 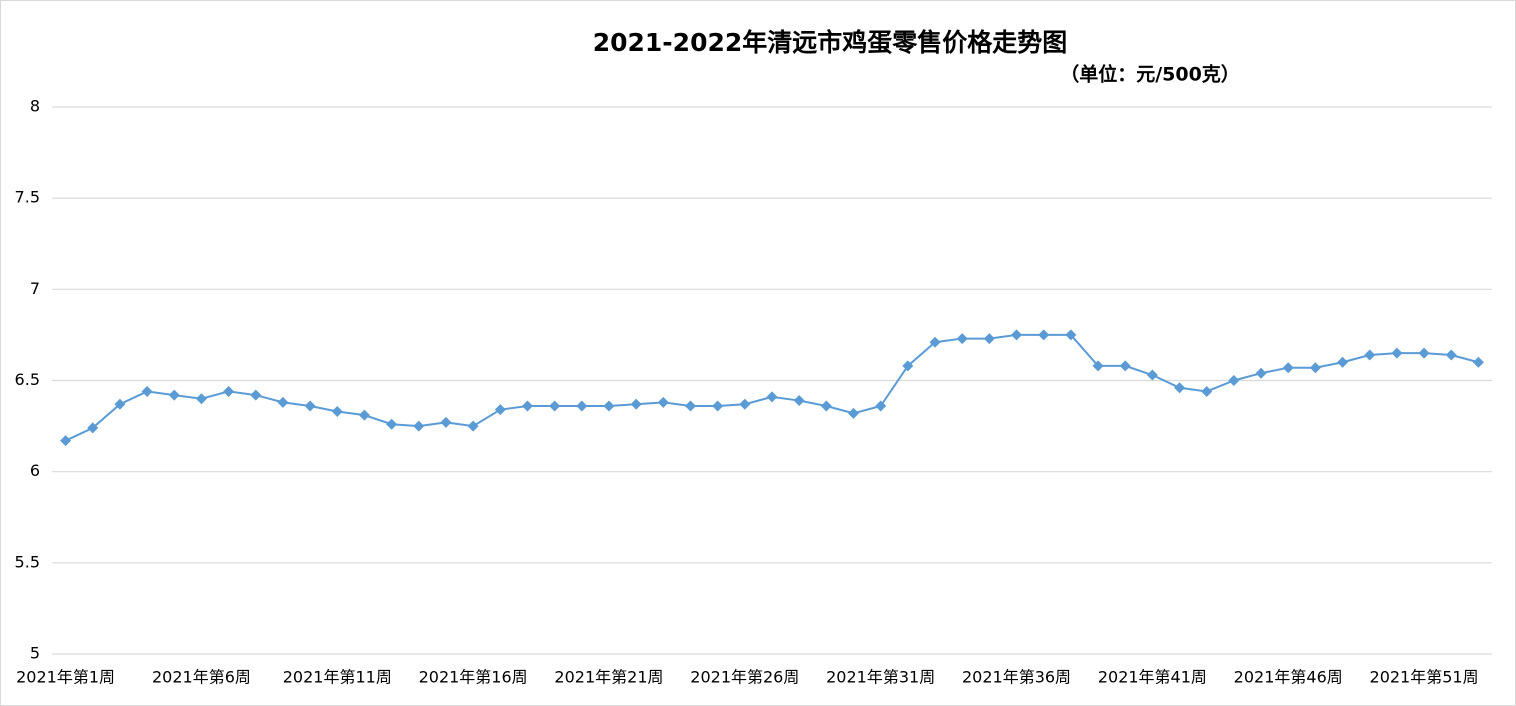 I want to click on chart-title: 2021-2022年清远市鸡蛋零售价格走势图, so click(x=830, y=42).